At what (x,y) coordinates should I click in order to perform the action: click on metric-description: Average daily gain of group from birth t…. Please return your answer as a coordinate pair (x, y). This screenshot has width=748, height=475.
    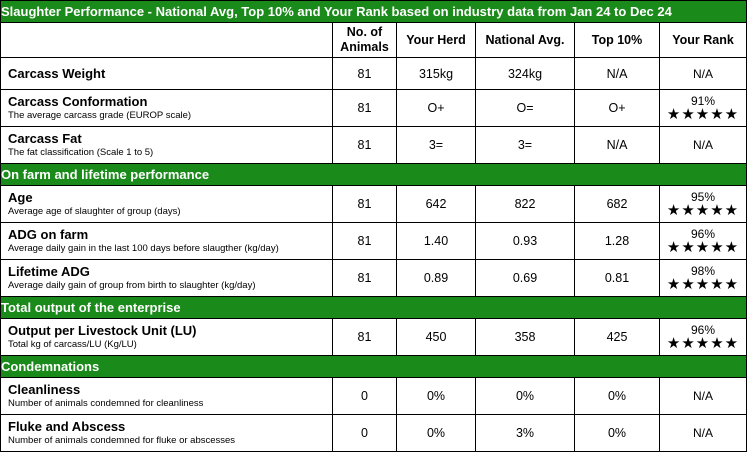
    Looking at the image, I should click on (132, 285).